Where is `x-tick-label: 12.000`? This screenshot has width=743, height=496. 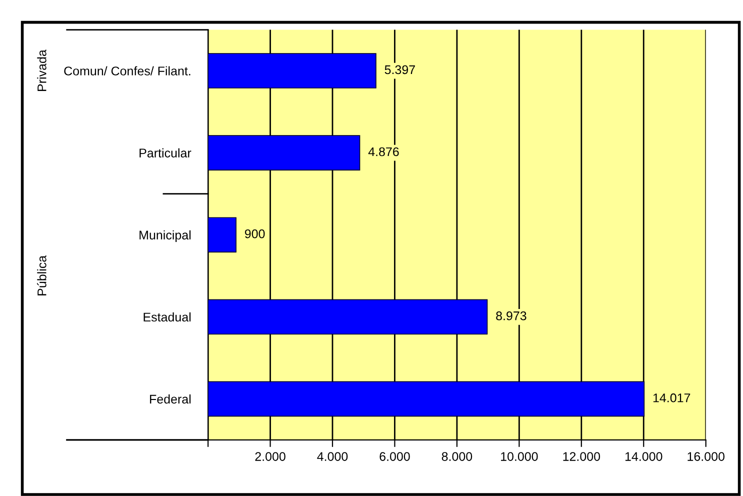 x-tick-label: 12.000 is located at coordinates (581, 456).